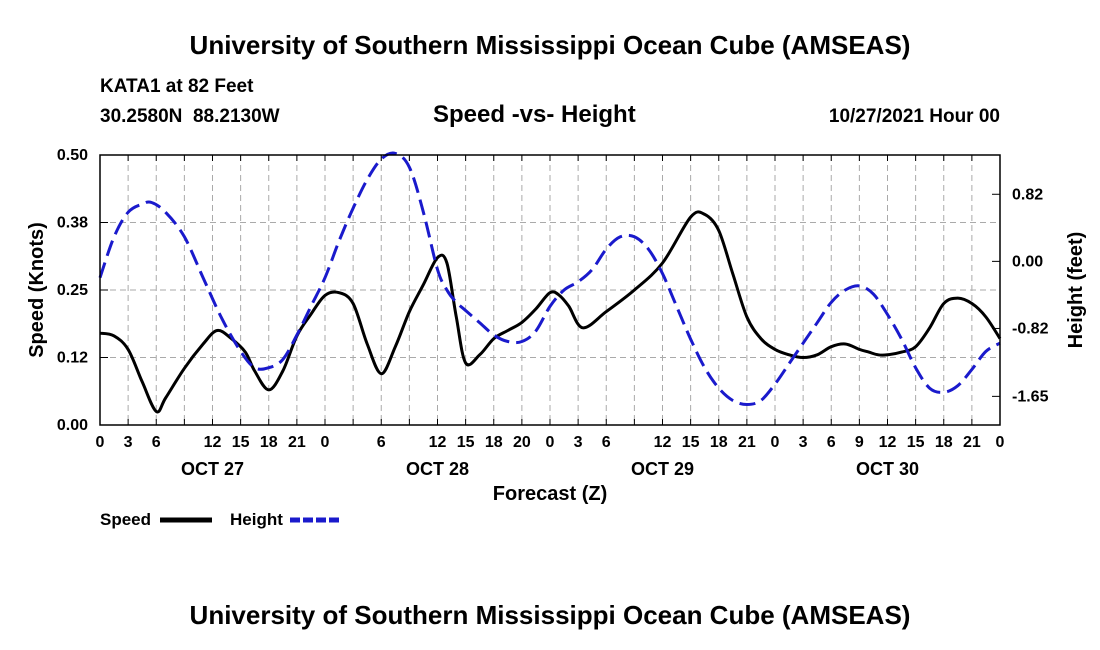  I want to click on x-axis-label: Forecast (Z), so click(550, 494).